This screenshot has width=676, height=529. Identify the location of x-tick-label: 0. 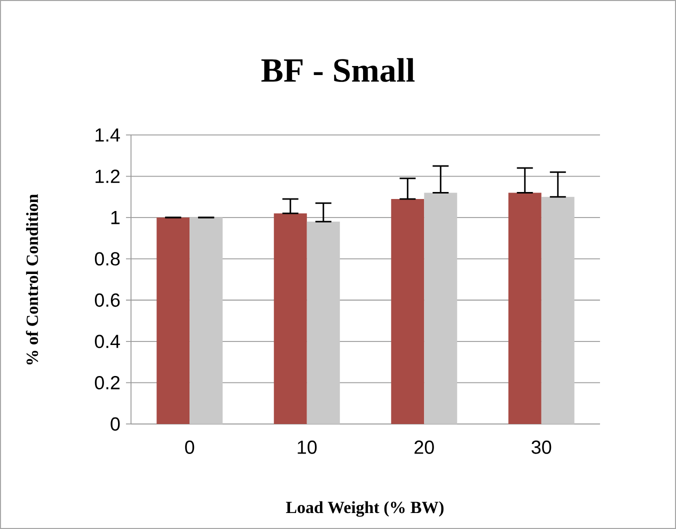
(189, 447).